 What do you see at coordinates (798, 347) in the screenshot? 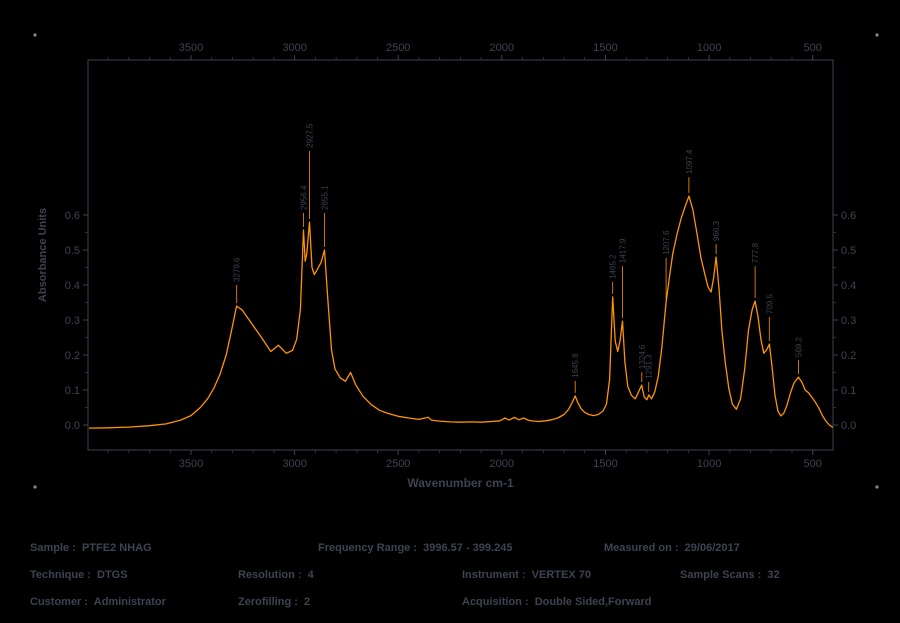
I see `peak-label: 569.2` at bounding box center [798, 347].